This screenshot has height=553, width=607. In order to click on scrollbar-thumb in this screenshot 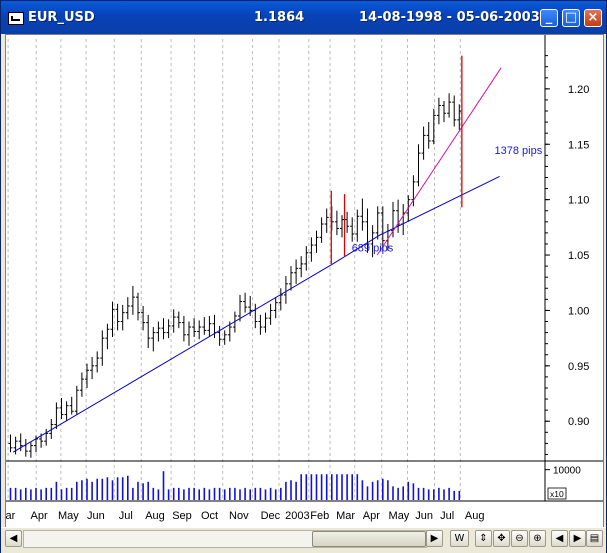, I will do `click(369, 539)`.